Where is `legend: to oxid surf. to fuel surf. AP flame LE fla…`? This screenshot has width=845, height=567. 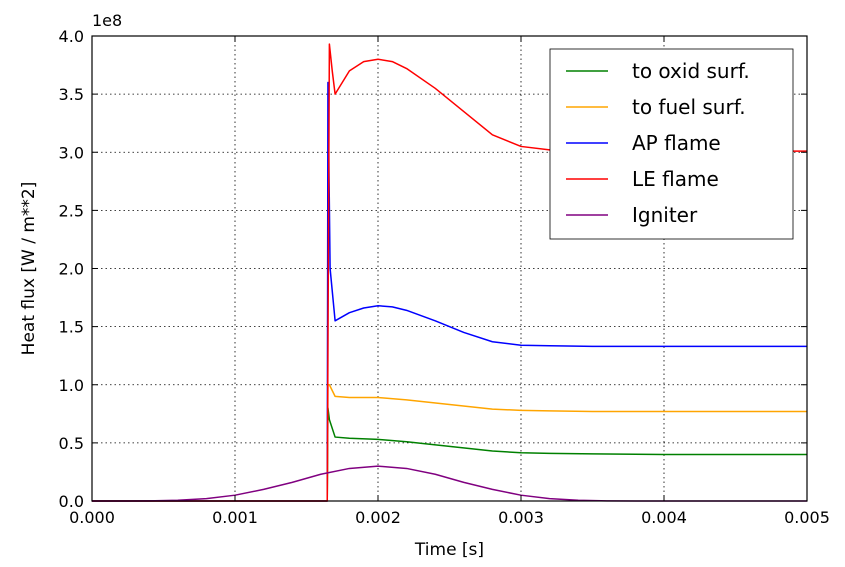
legend: to oxid surf. to fuel surf. AP flame LE fla… is located at coordinates (671, 144).